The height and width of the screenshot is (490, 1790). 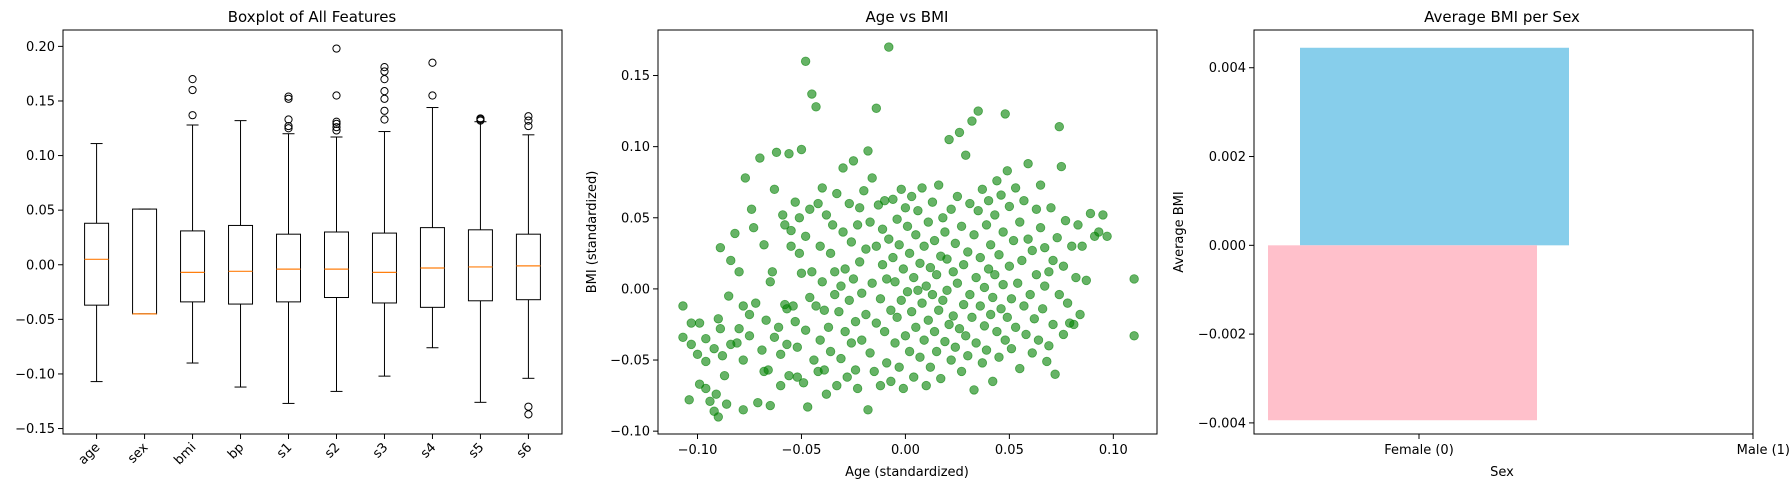 I want to click on boxplot-ytick-label: 0.05, so click(x=40, y=211).